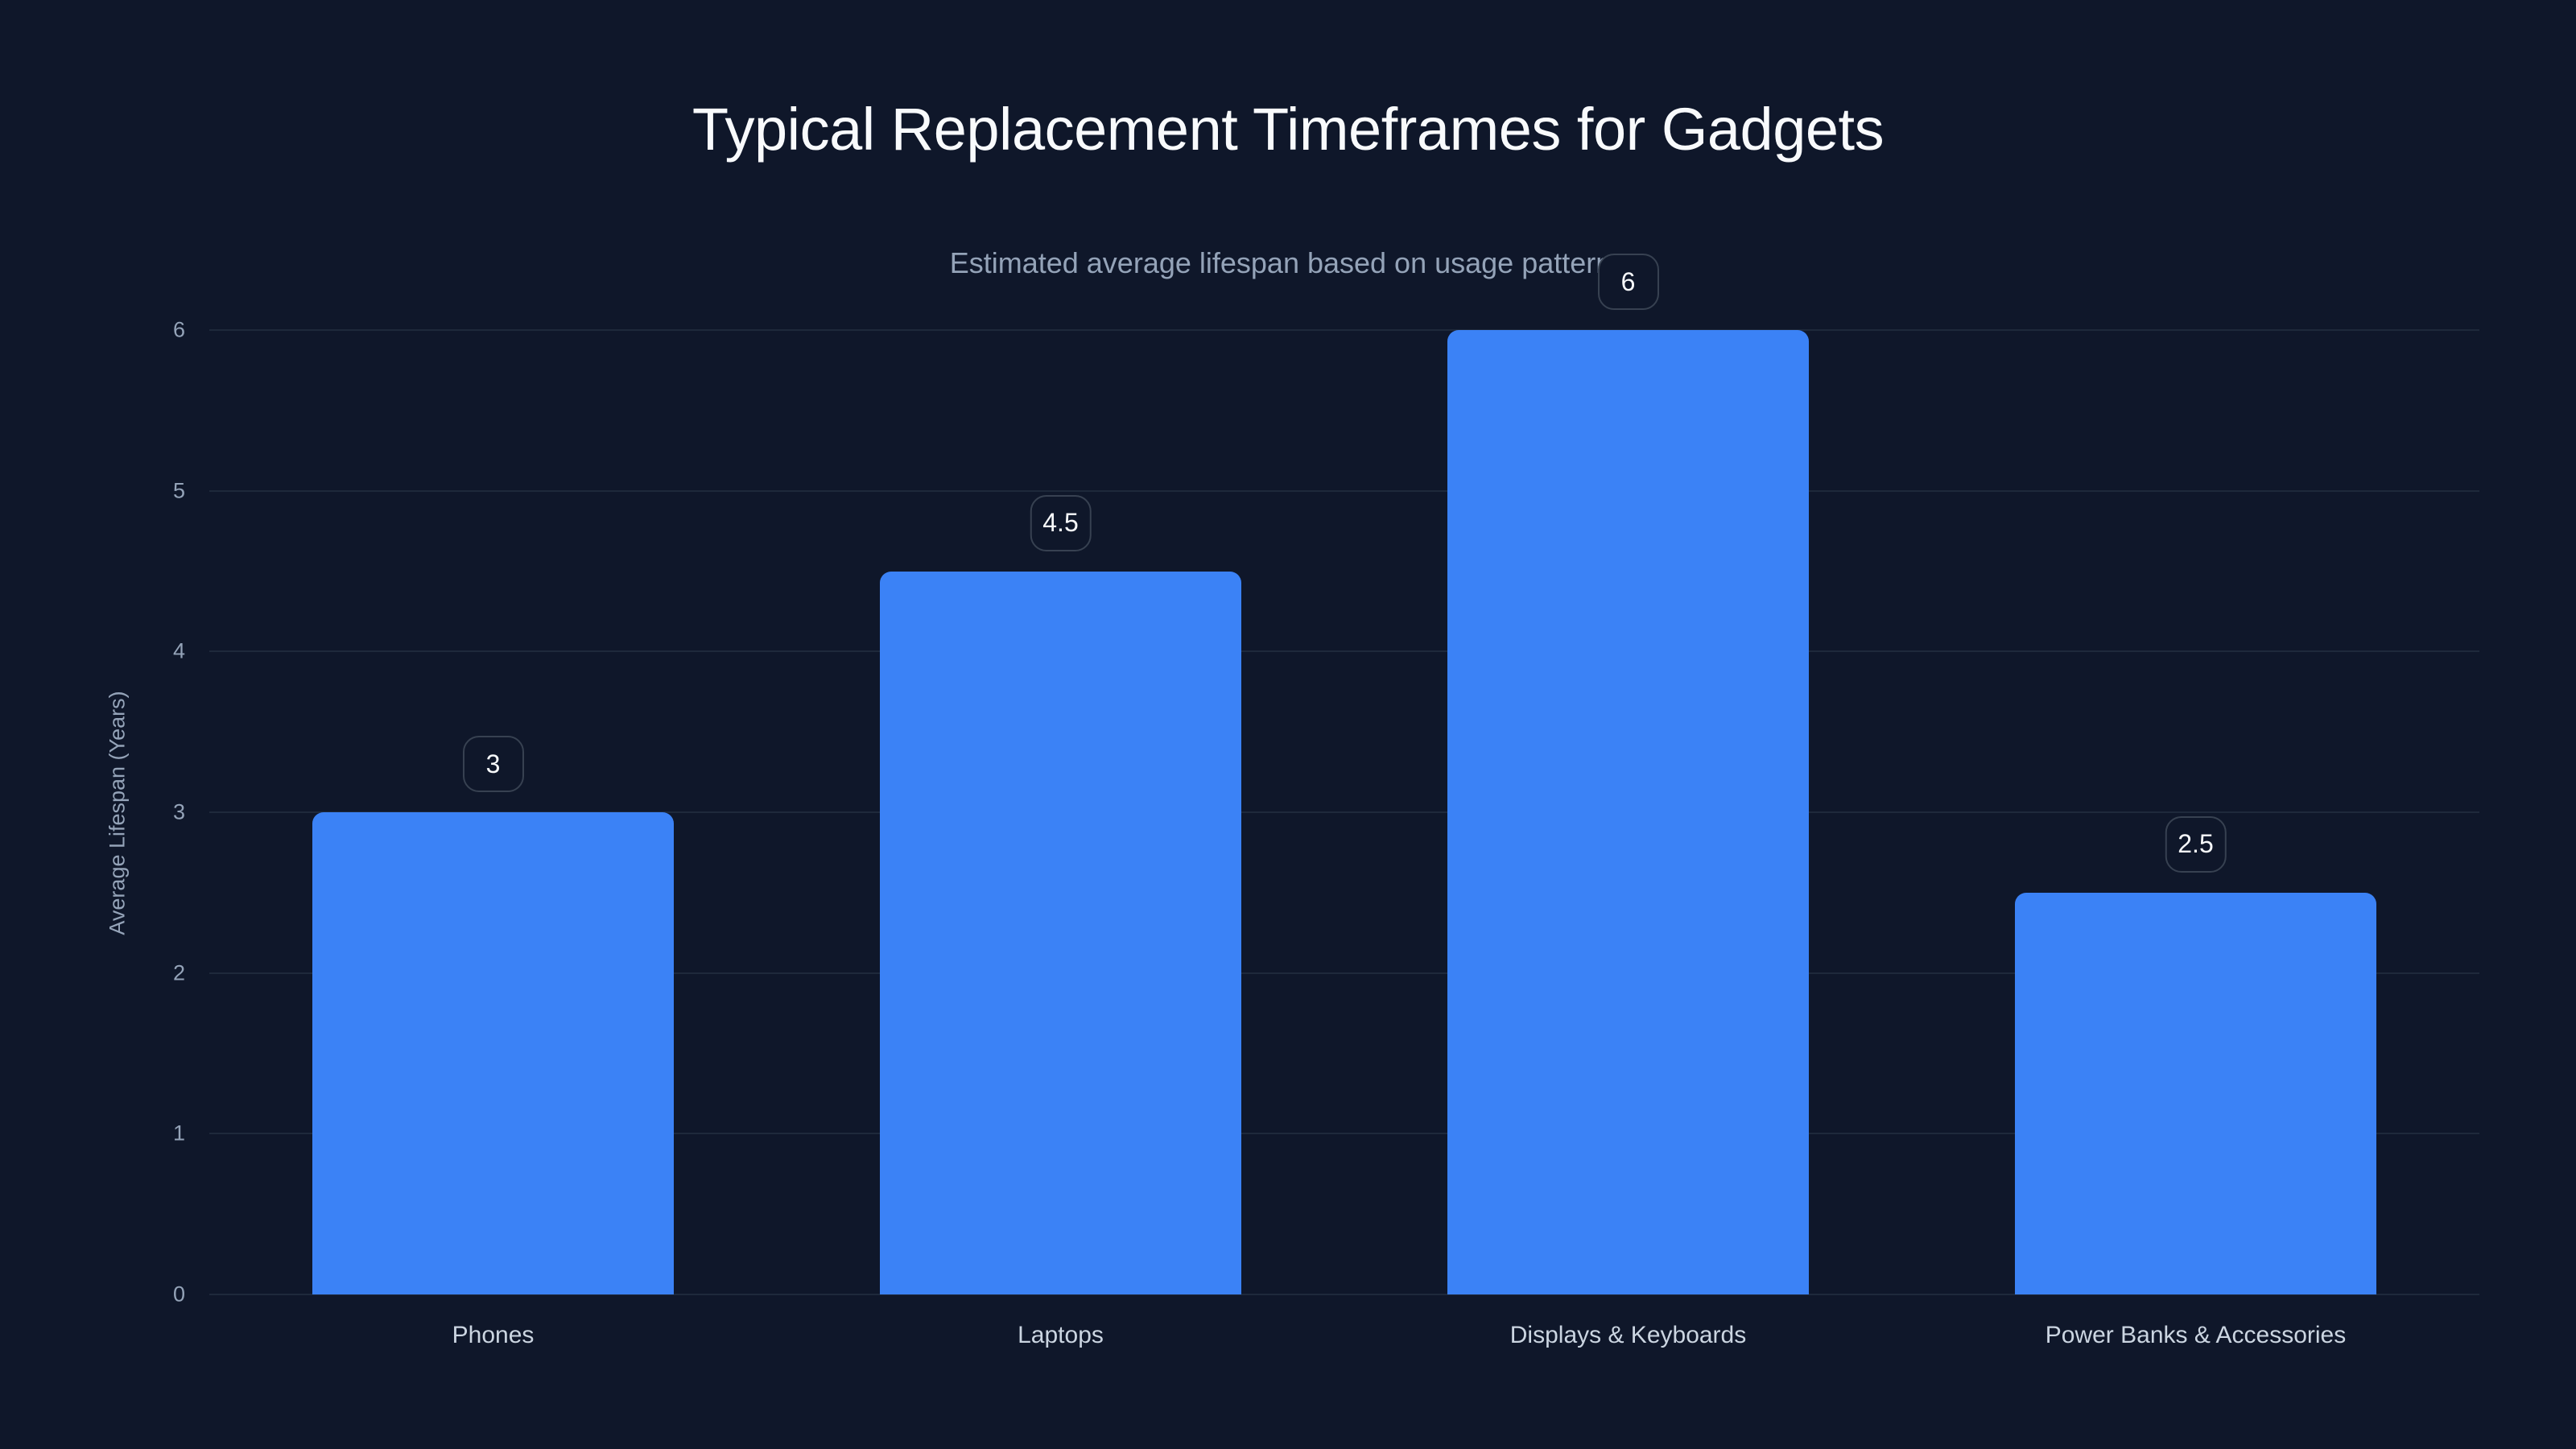 The image size is (2576, 1449). What do you see at coordinates (2196, 844) in the screenshot?
I see `value-badge: 2.5` at bounding box center [2196, 844].